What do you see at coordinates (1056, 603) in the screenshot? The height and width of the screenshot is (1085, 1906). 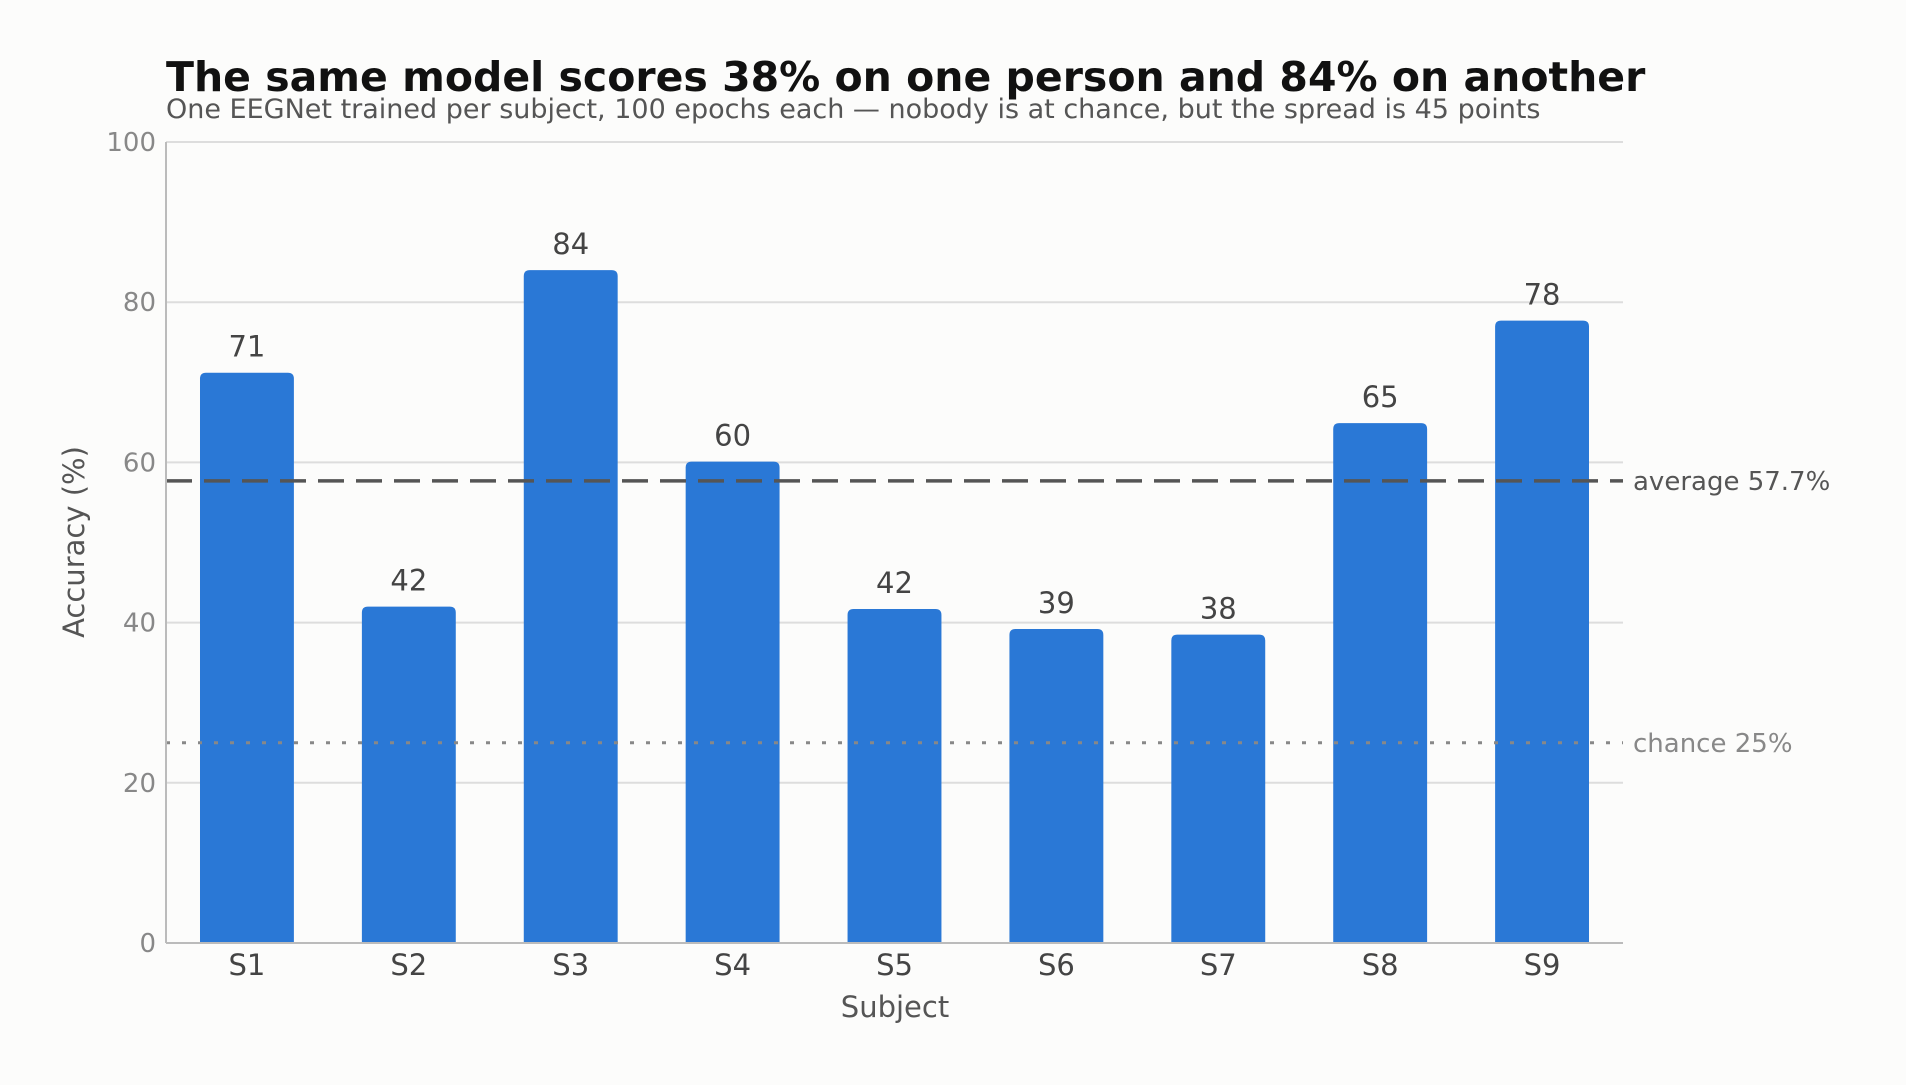 I see `bar-value-label: 39` at bounding box center [1056, 603].